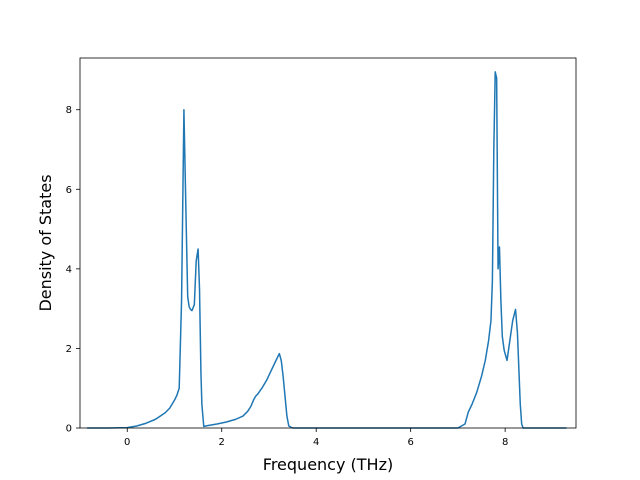  Describe the element at coordinates (73, 270) in the screenshot. I see `y-axis-ticks: 0 2 4 6 8` at that location.